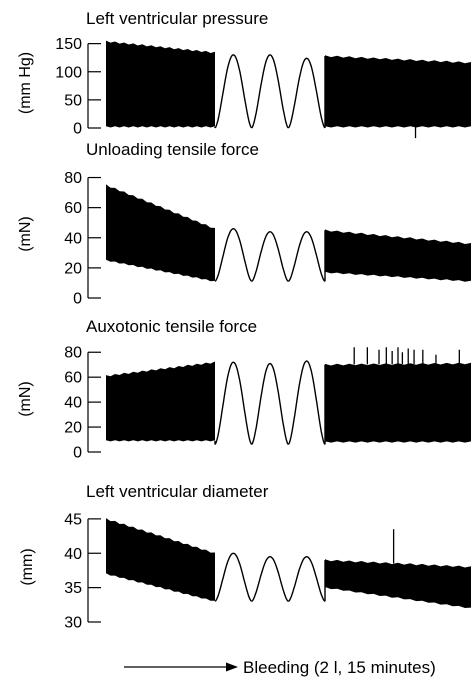 The image size is (474, 680). Describe the element at coordinates (73, 519) in the screenshot. I see `y-tick-label: 45` at that location.